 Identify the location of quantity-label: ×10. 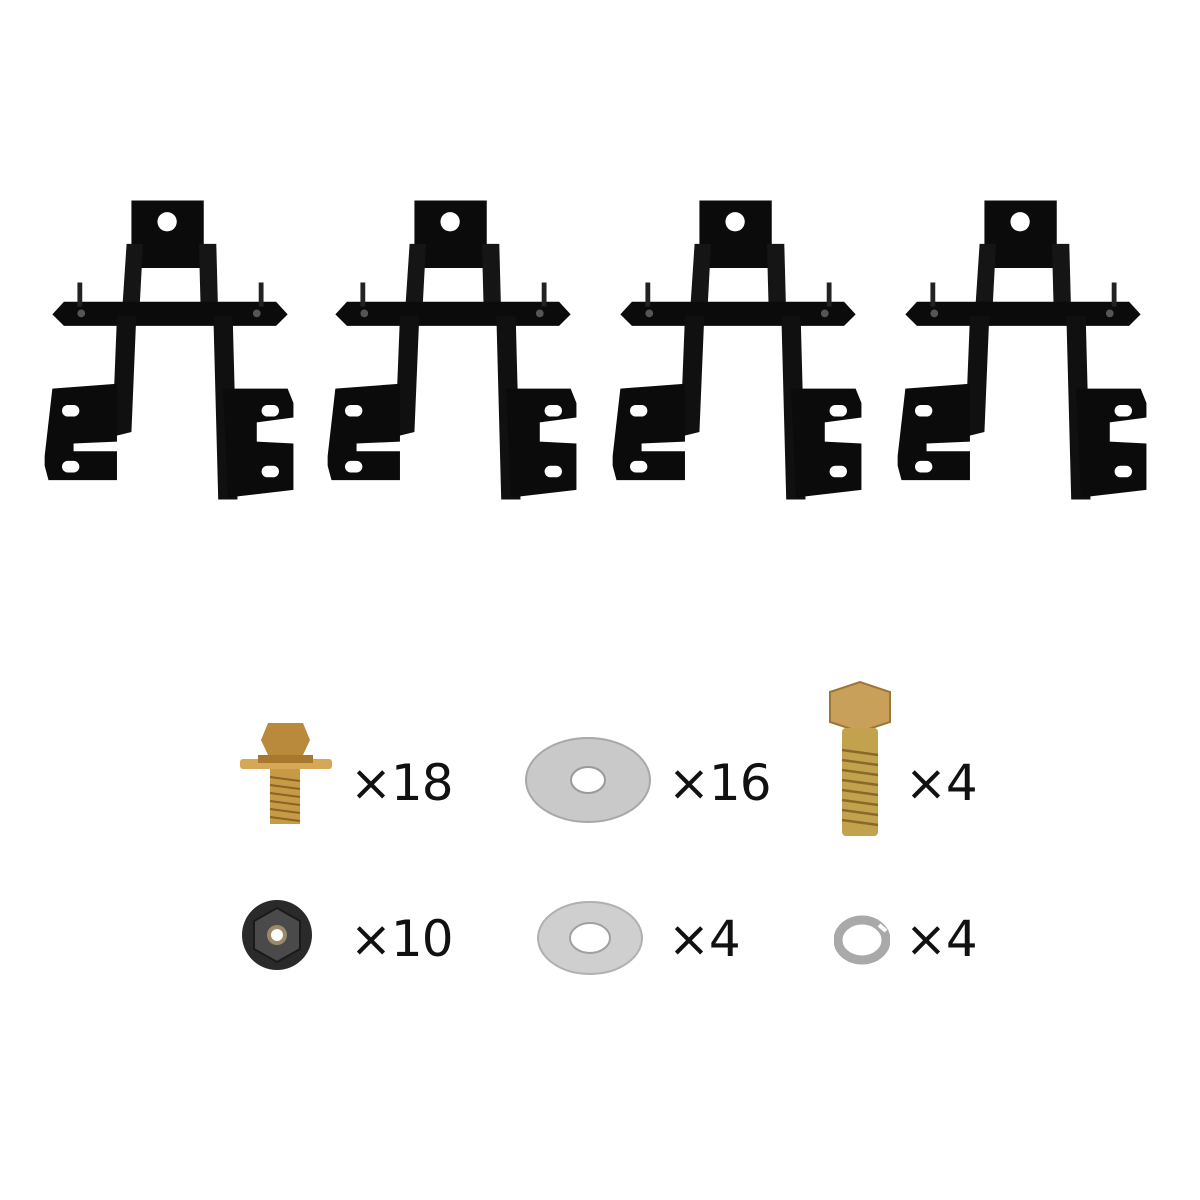
(402, 939).